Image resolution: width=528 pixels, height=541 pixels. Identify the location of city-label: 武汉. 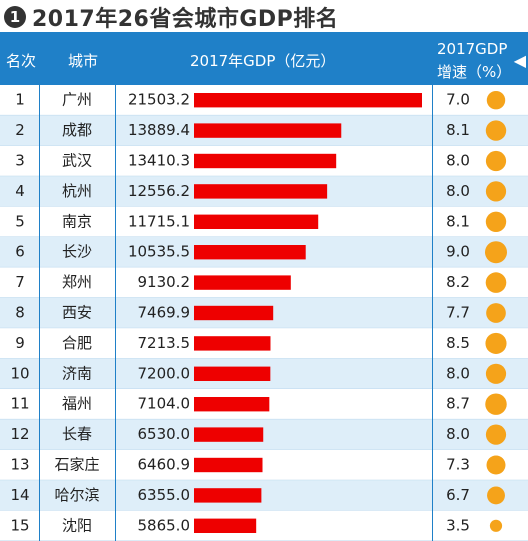
(77, 161).